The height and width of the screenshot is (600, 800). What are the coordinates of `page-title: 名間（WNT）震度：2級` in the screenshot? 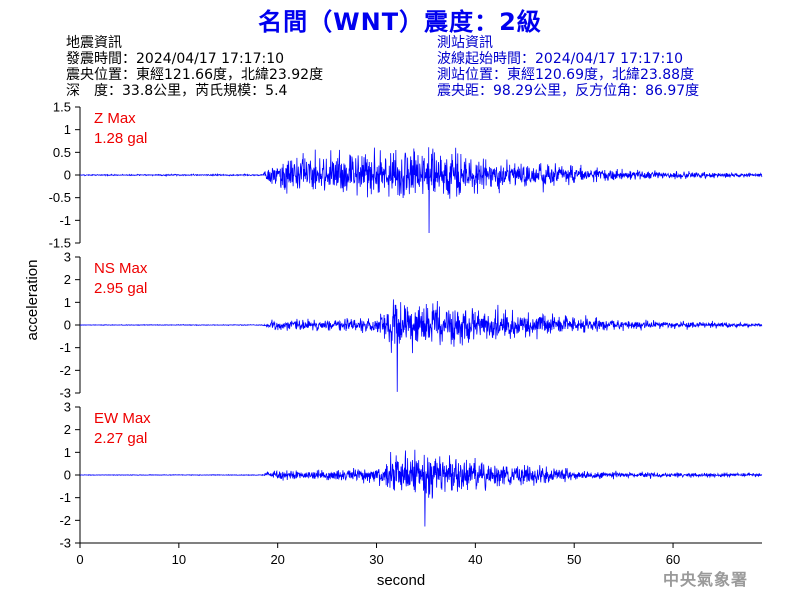 It's located at (400, 22).